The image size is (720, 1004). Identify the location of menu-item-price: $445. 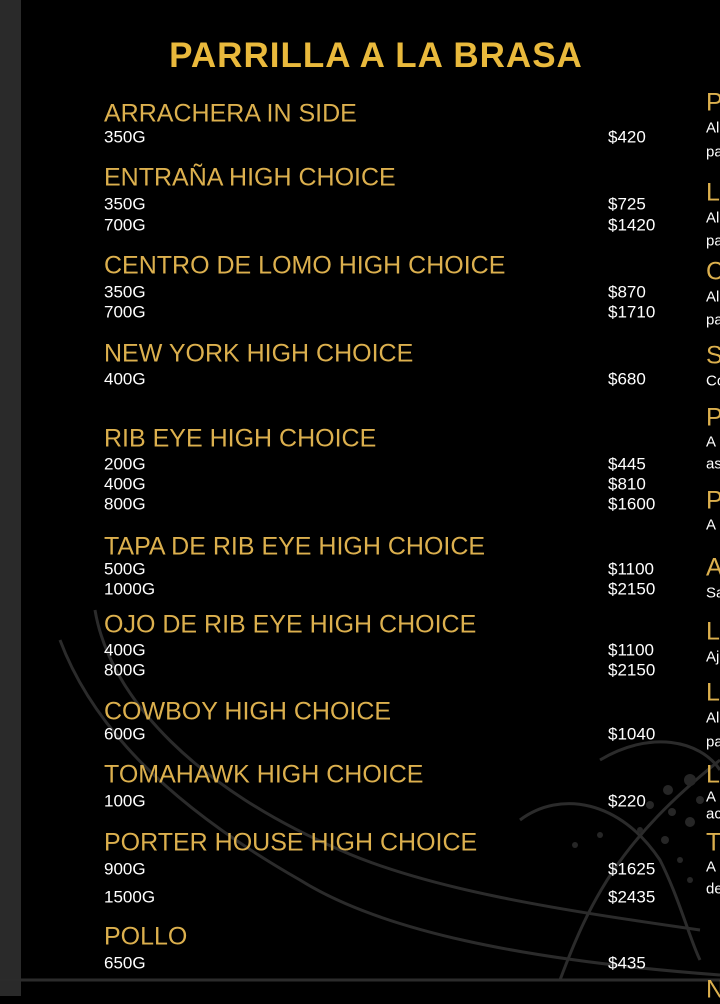
(627, 464).